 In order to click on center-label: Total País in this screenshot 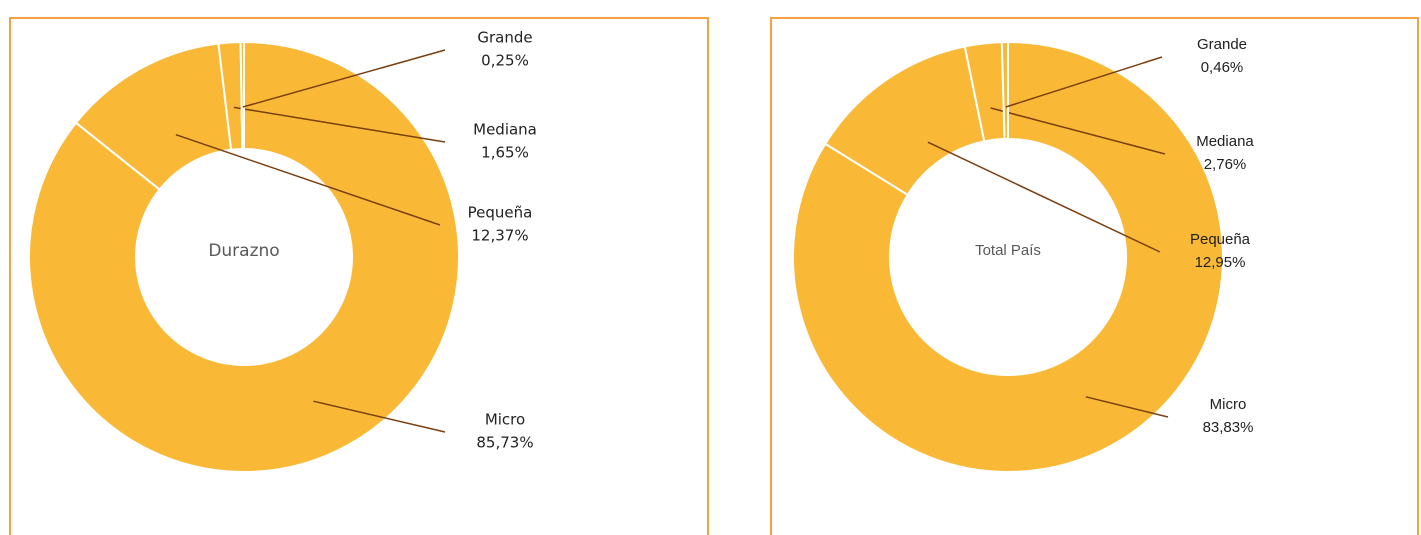, I will do `click(1008, 250)`.